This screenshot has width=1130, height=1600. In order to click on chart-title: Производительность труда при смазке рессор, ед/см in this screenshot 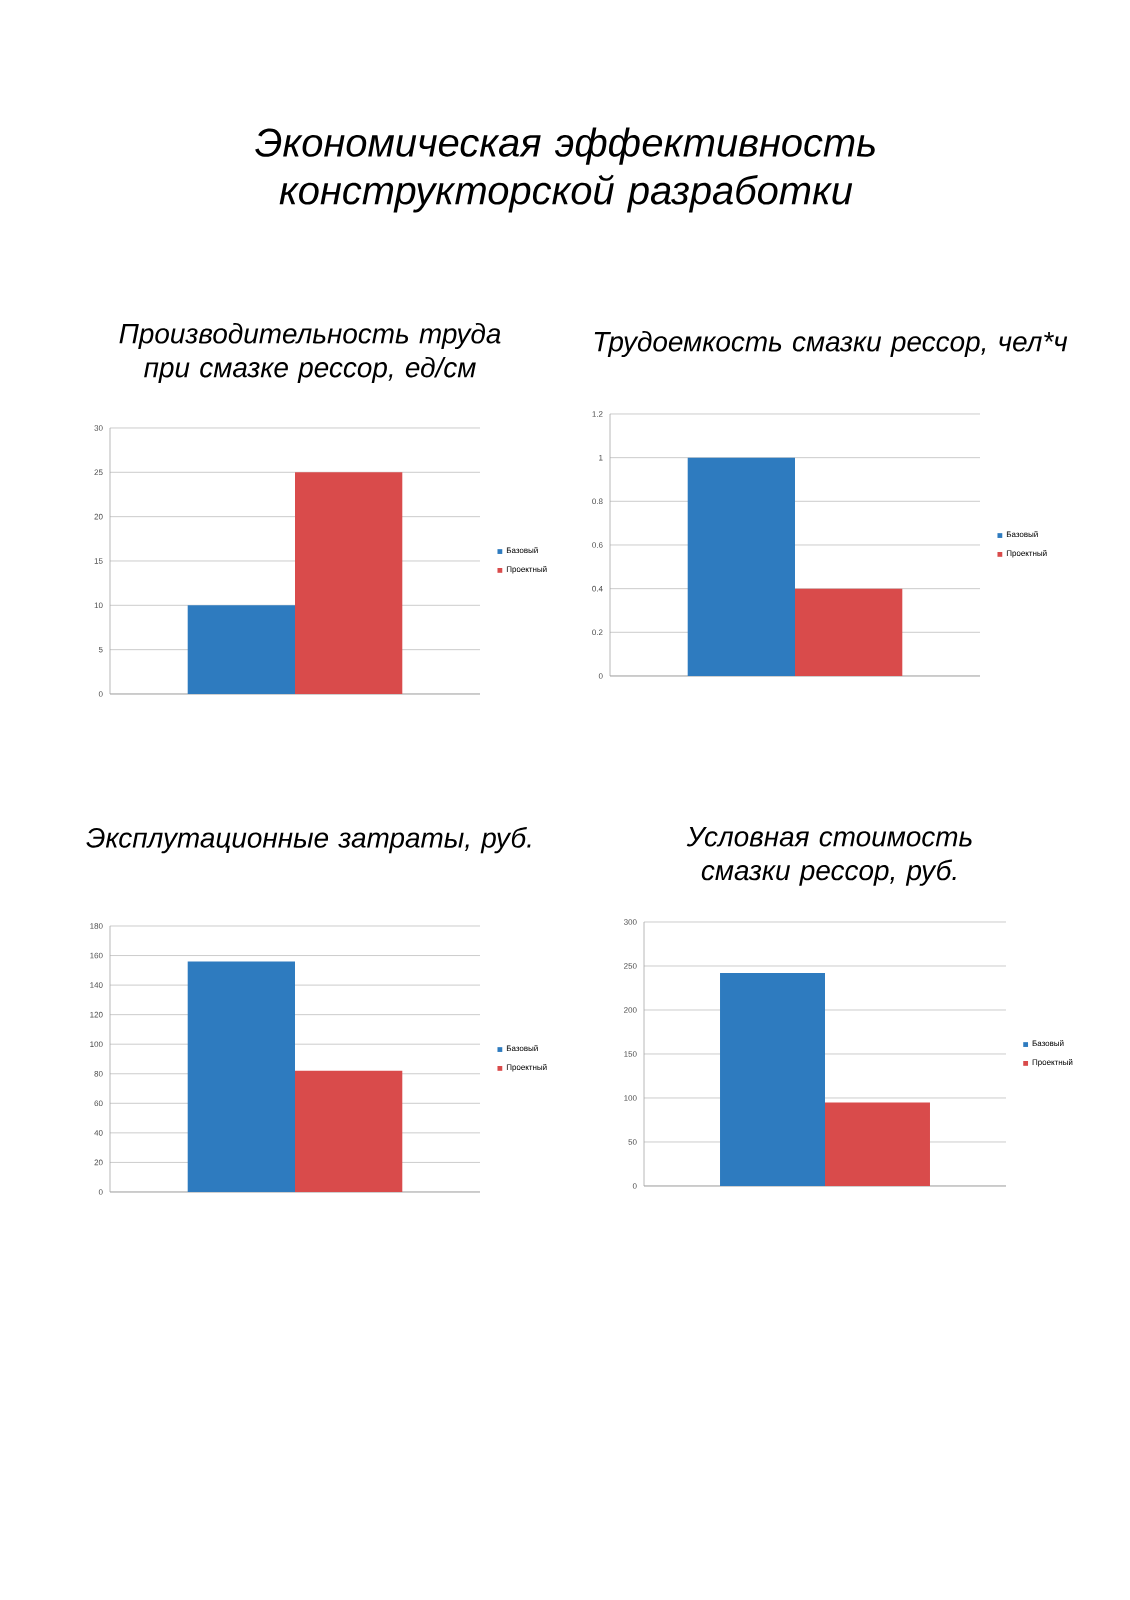, I will do `click(310, 353)`.